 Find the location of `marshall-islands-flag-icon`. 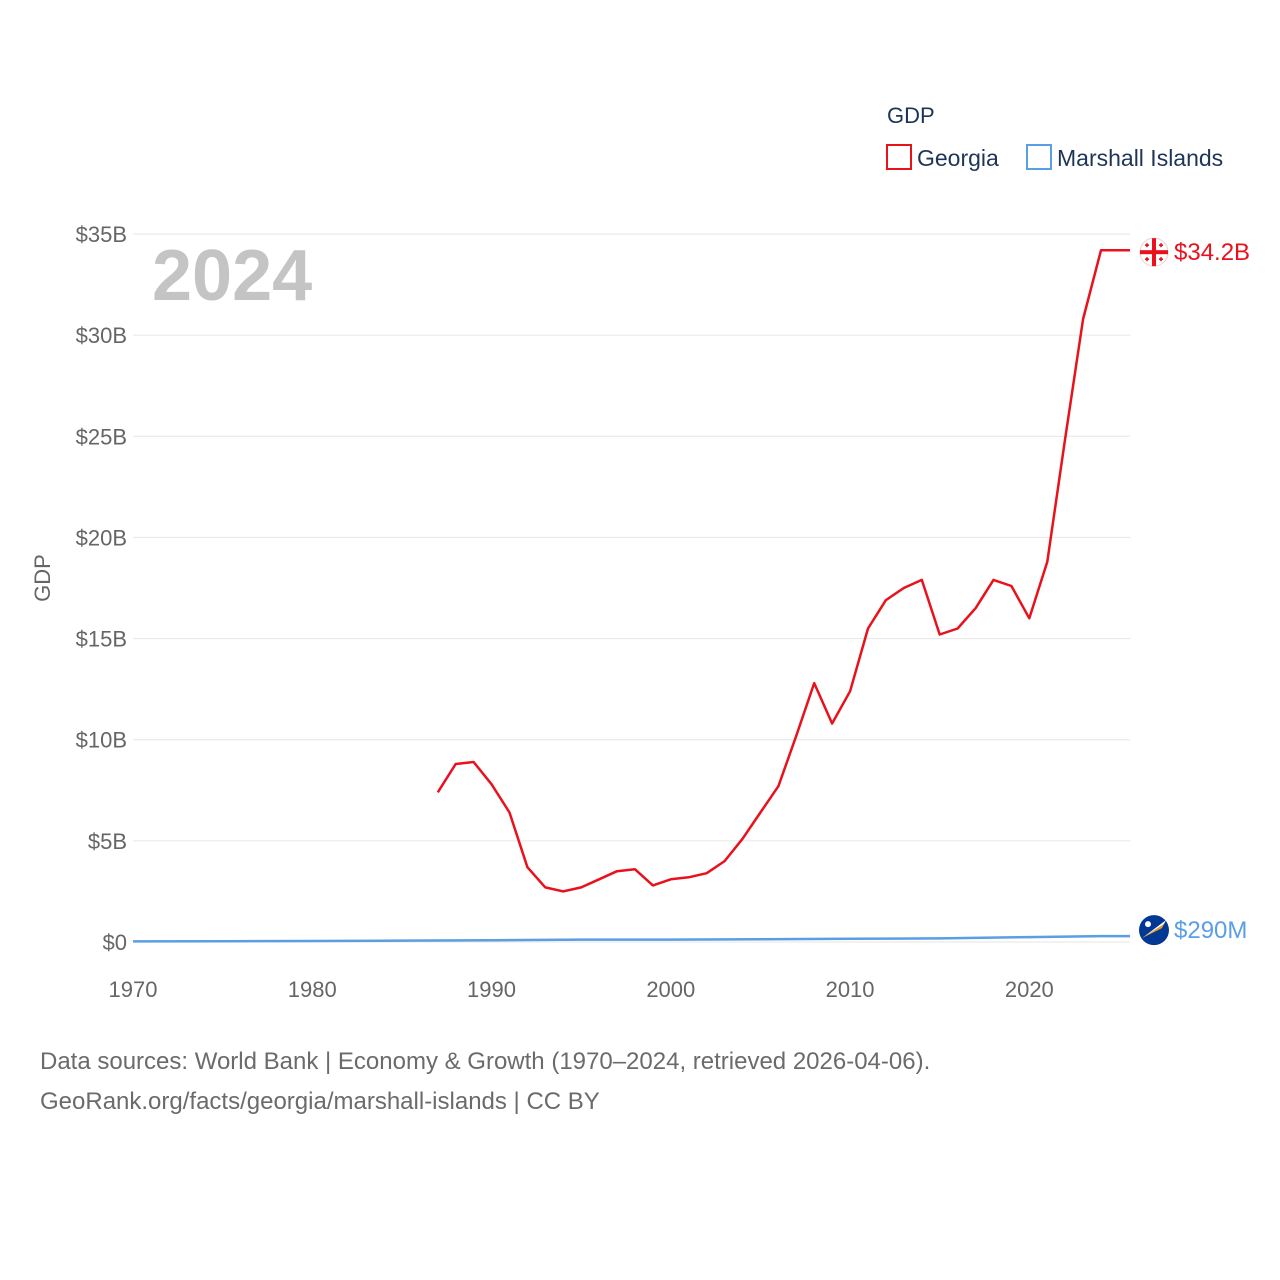

marshall-islands-flag-icon is located at coordinates (1154, 930).